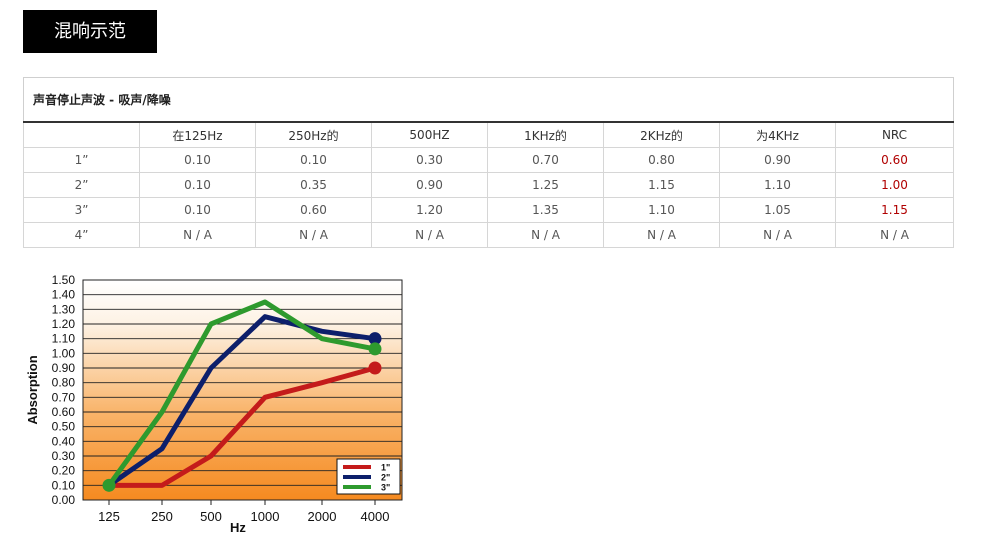  I want to click on table-cell: 0.35, so click(313, 185).